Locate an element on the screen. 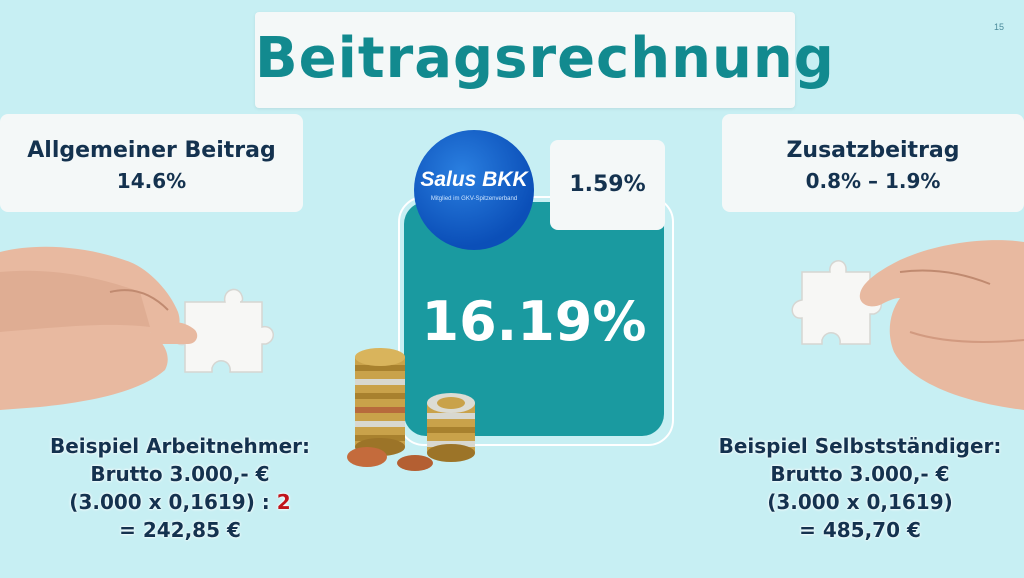  example-employee-heading: Beispiel Arbeitnehmer: is located at coordinates (180, 446).